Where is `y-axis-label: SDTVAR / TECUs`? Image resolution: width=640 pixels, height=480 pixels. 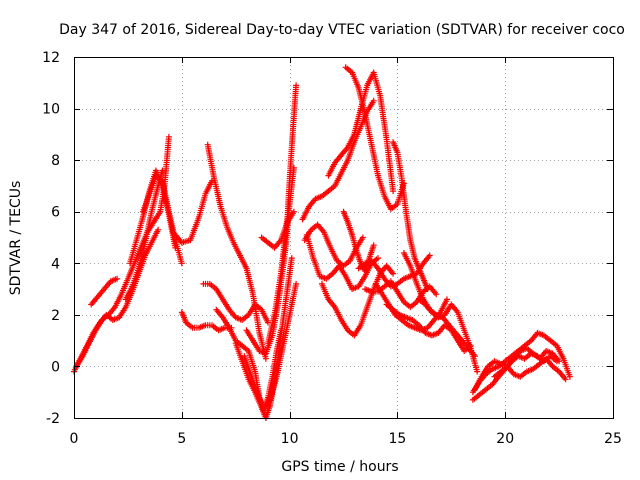
y-axis-label: SDTVAR / TECUs is located at coordinates (16, 238).